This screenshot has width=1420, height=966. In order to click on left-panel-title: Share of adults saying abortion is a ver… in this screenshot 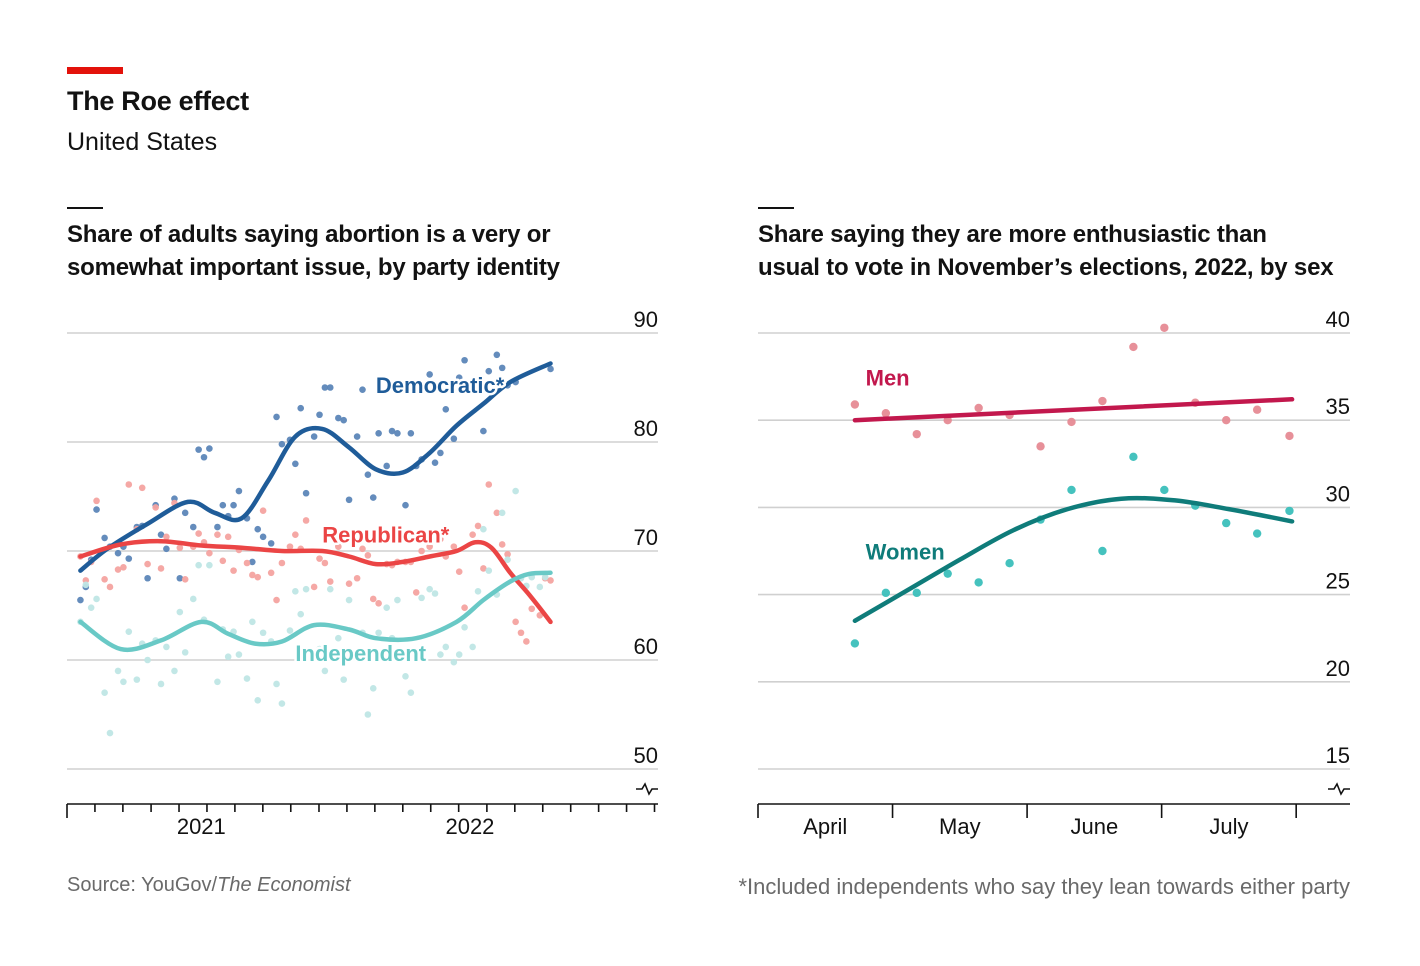, I will do `click(313, 251)`.